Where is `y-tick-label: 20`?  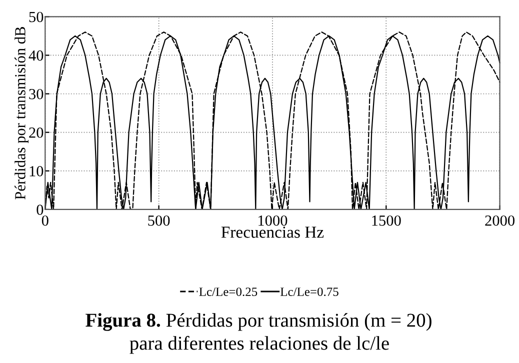
y-tick-label: 20 is located at coordinates (36, 132).